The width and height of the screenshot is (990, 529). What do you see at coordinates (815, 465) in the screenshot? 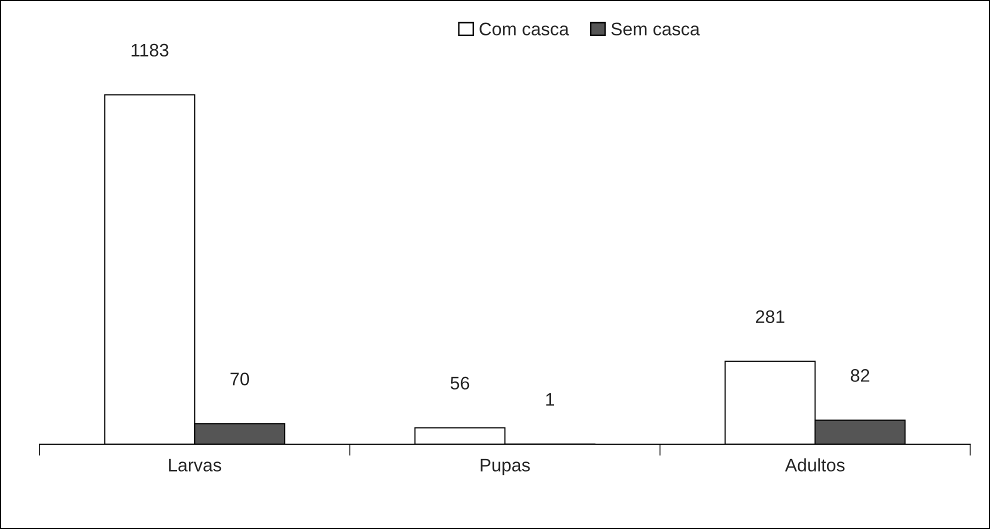
I see `x-tick-label: Adultos` at bounding box center [815, 465].